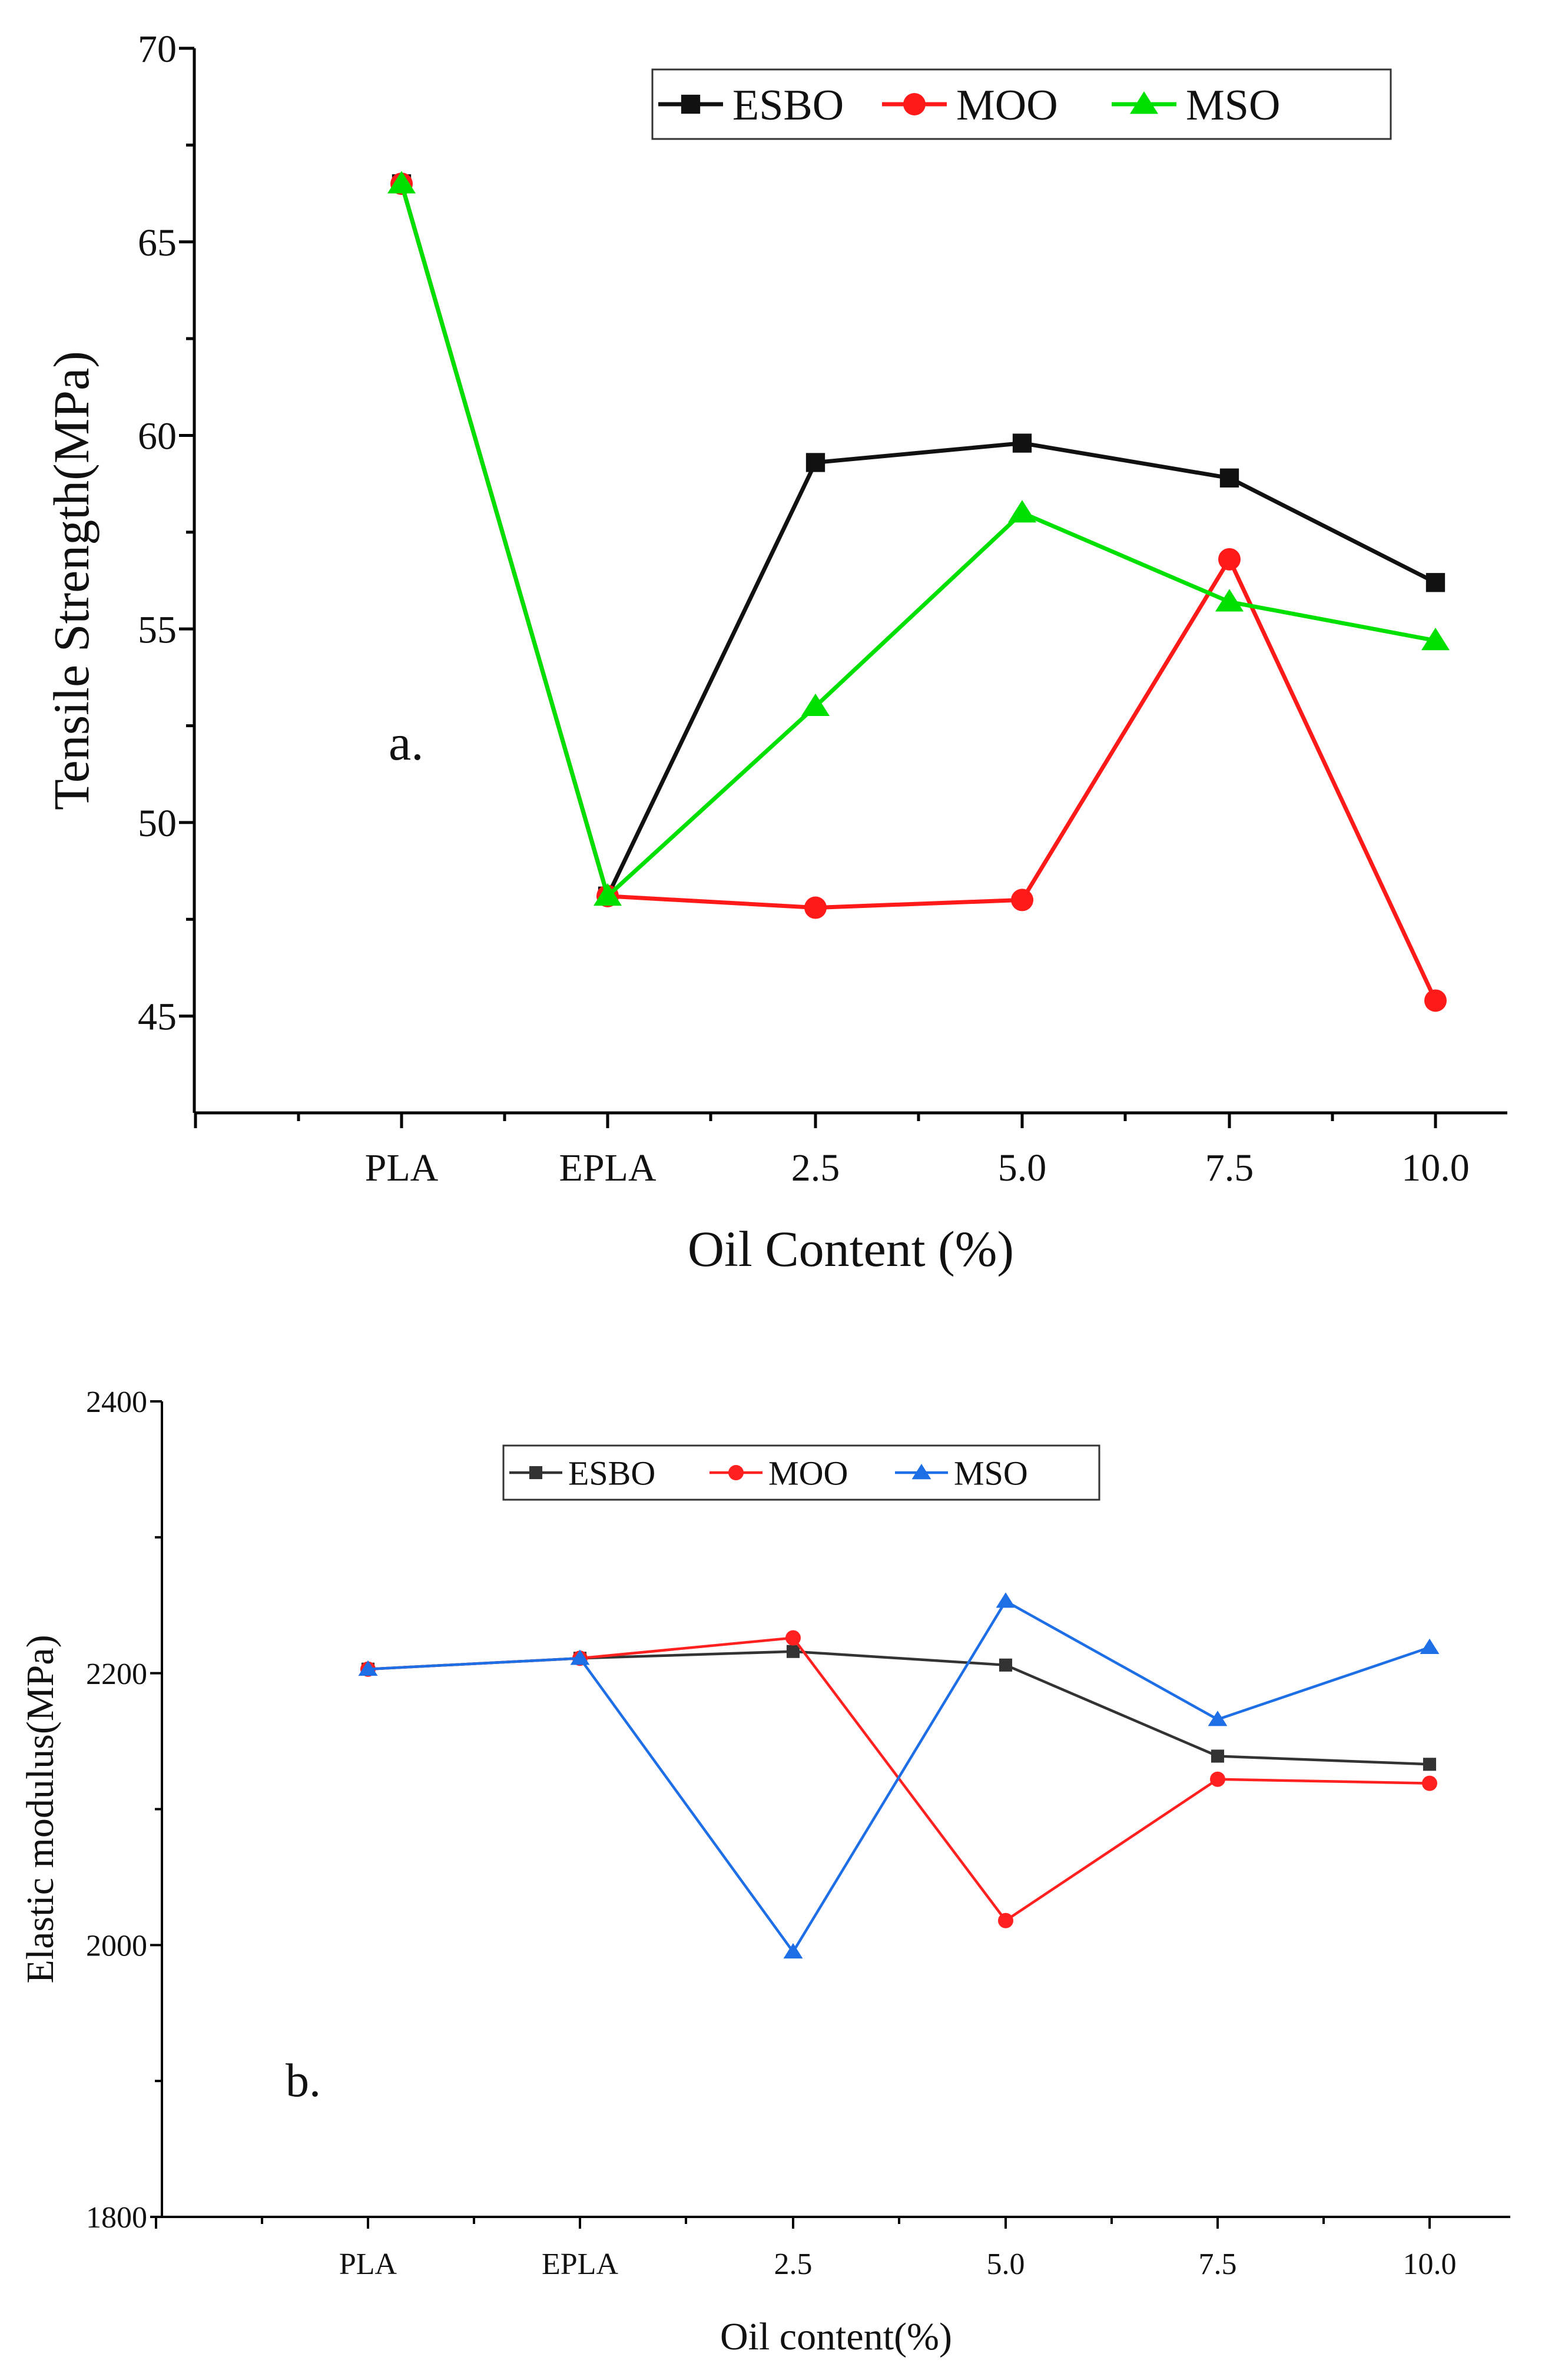 The width and height of the screenshot is (1545, 2380). What do you see at coordinates (157, 1017) in the screenshot?
I see `y-tick-label: 45` at bounding box center [157, 1017].